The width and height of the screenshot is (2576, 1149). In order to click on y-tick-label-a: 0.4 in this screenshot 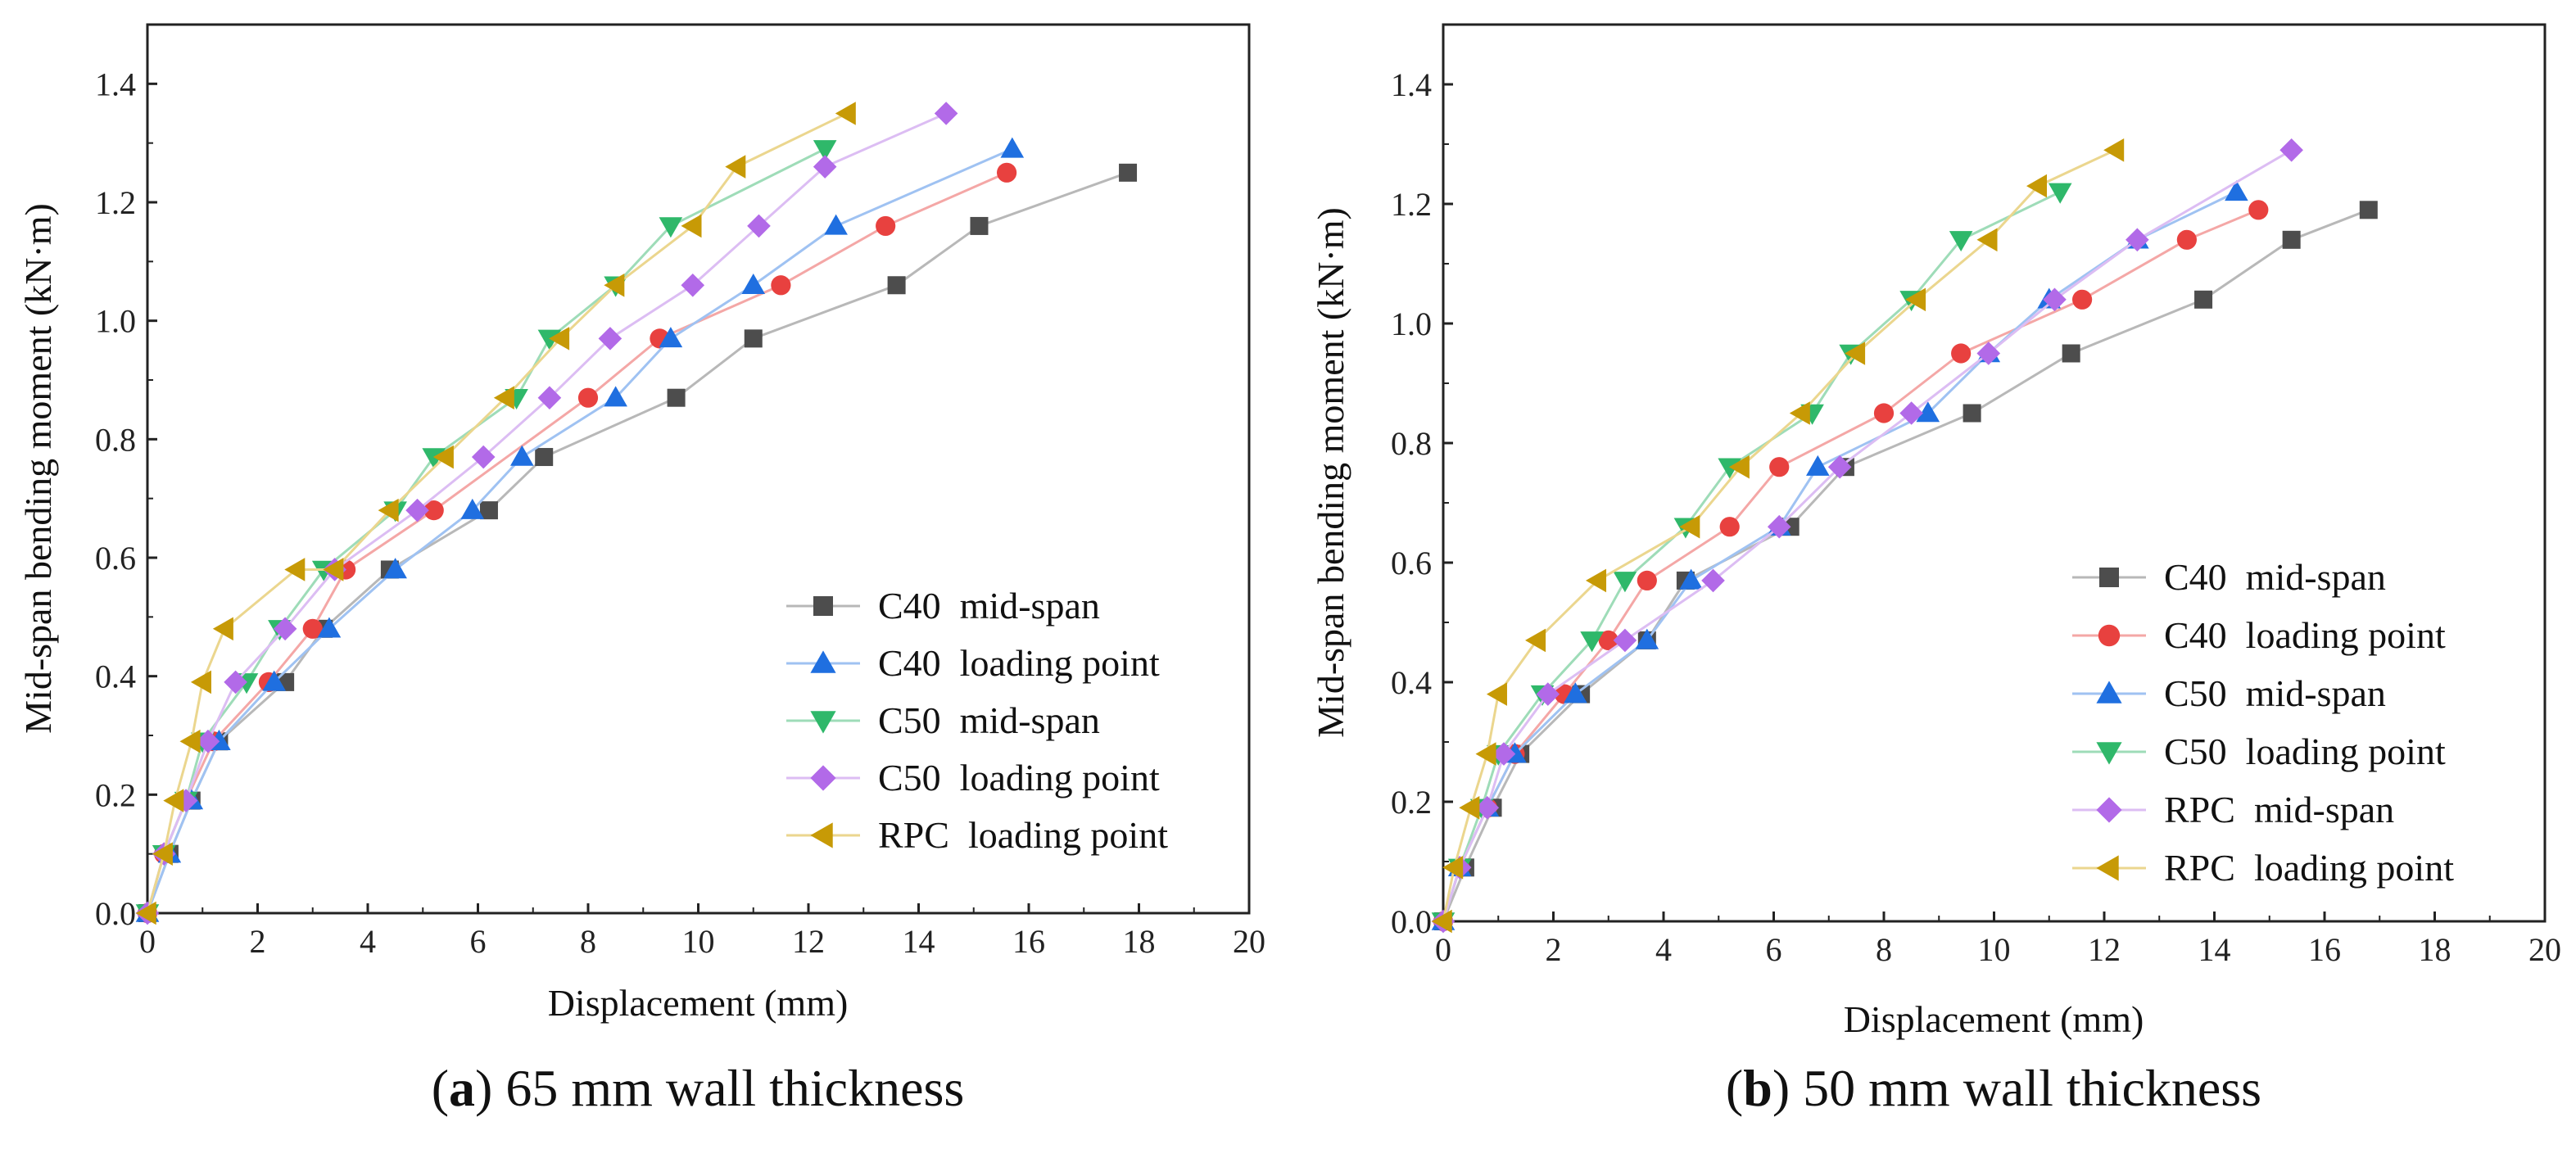, I will do `click(115, 676)`.